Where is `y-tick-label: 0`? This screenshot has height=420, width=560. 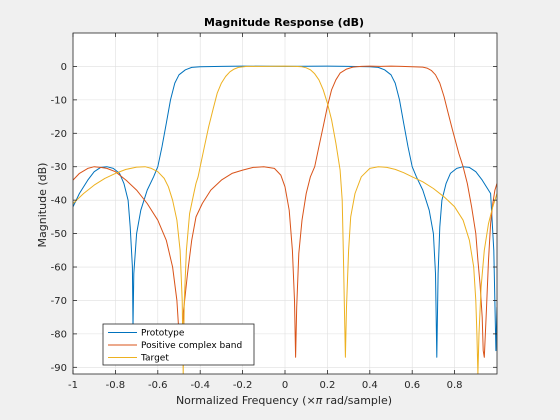
y-tick-label: 0 is located at coordinates (64, 67).